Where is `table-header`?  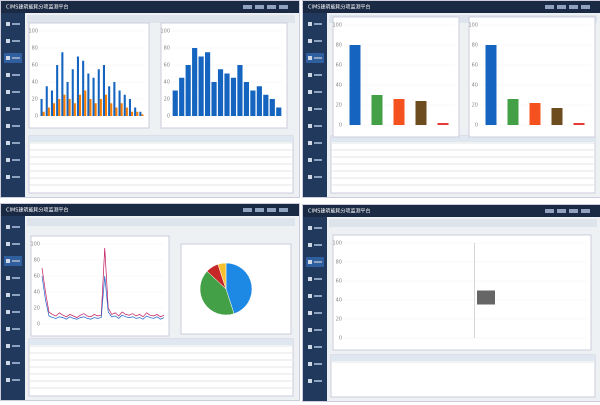
table-header is located at coordinates (161, 139).